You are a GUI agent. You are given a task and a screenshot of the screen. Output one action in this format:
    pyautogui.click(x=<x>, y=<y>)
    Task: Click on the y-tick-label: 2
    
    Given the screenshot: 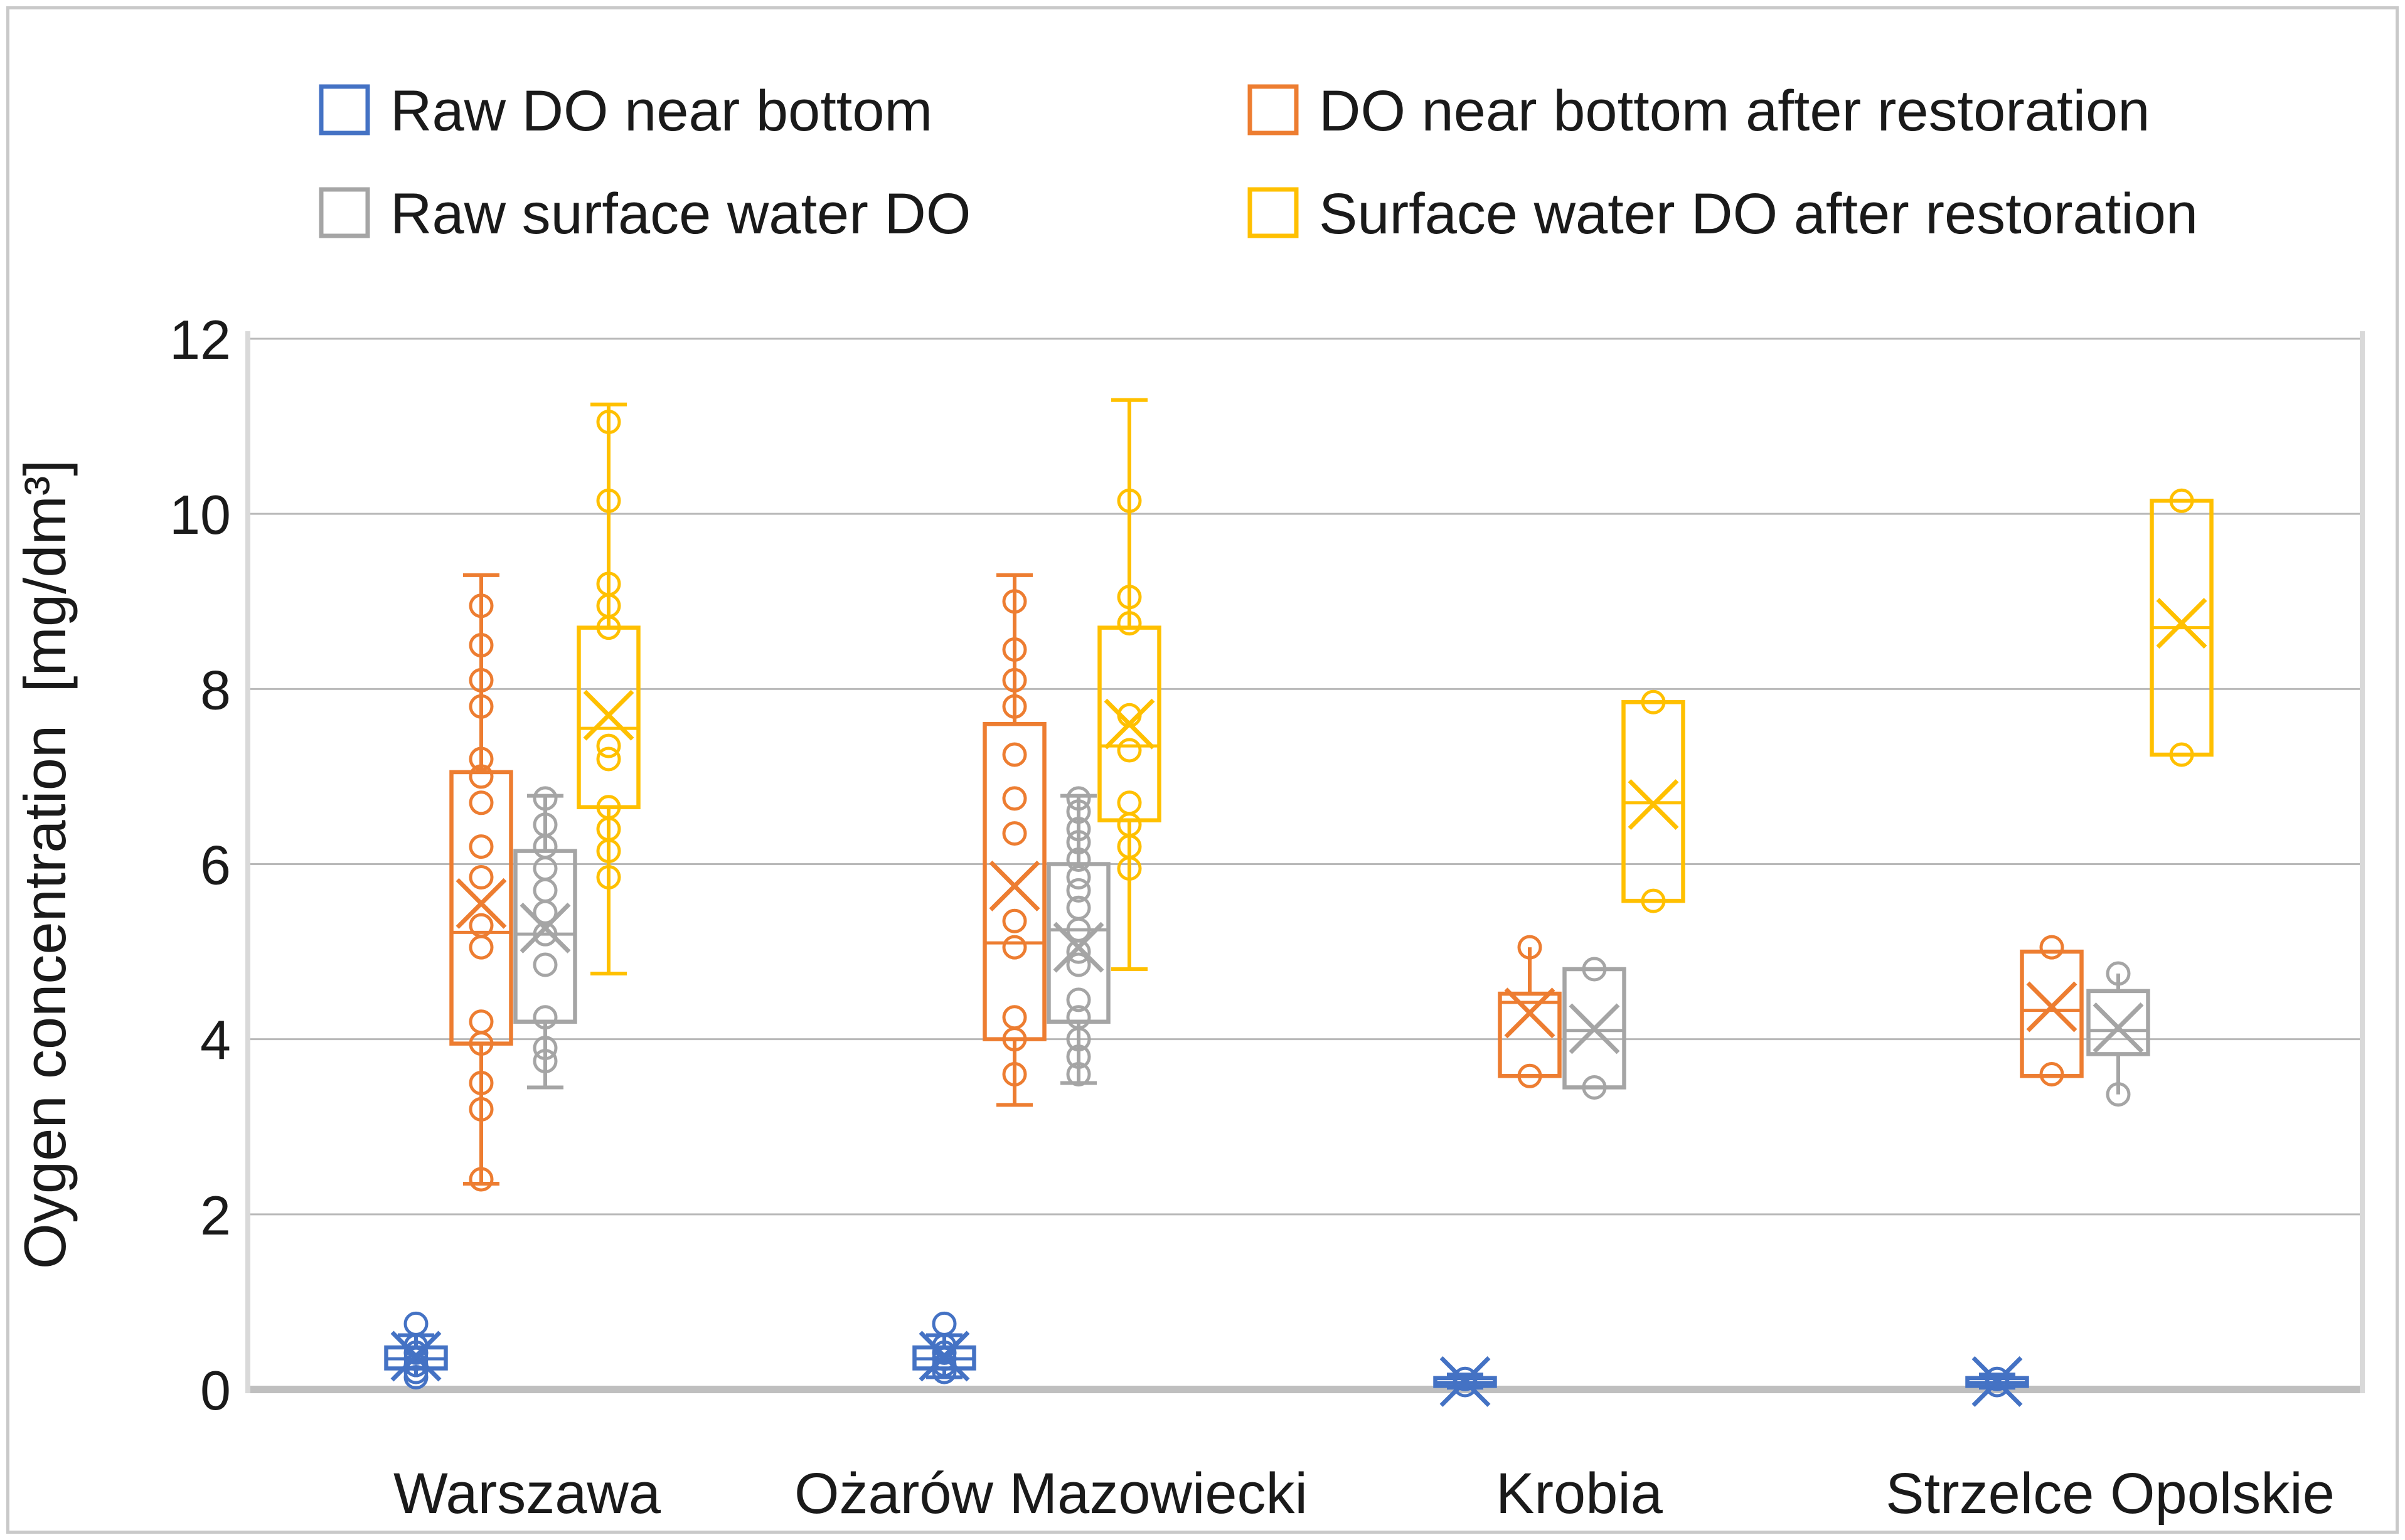 What is the action you would take?
    pyautogui.click(x=215, y=1215)
    